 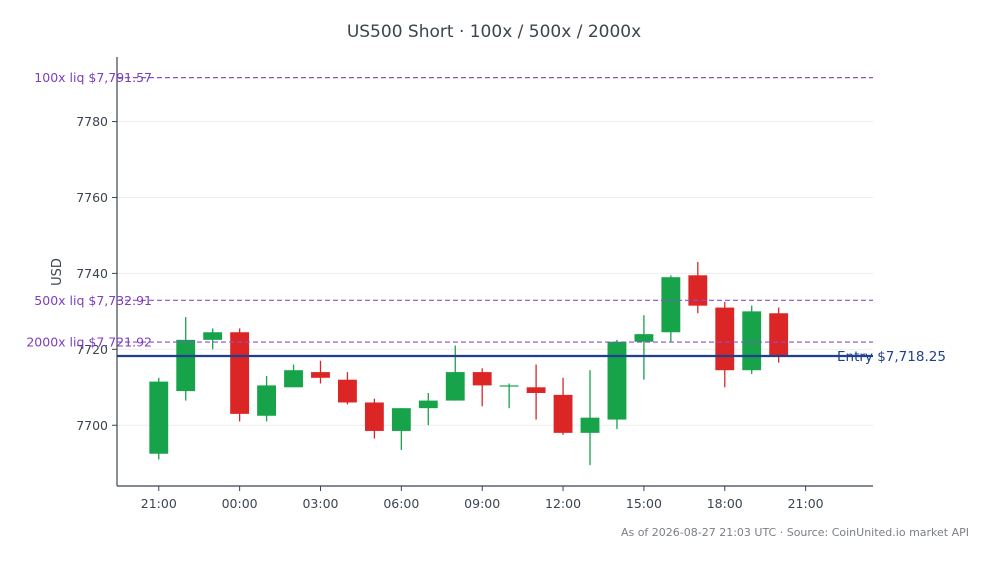 I want to click on x-tick-label: 09:00, so click(x=482, y=503).